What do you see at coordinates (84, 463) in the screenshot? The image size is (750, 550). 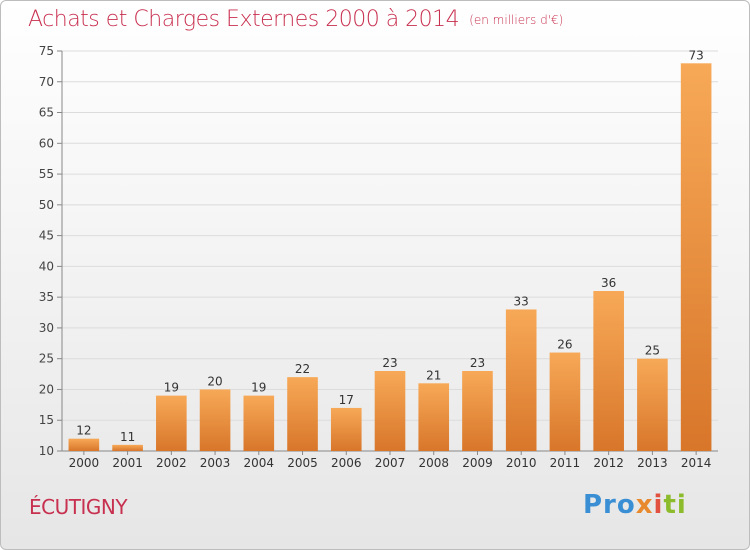 I see `x-tick-label: 2000` at bounding box center [84, 463].